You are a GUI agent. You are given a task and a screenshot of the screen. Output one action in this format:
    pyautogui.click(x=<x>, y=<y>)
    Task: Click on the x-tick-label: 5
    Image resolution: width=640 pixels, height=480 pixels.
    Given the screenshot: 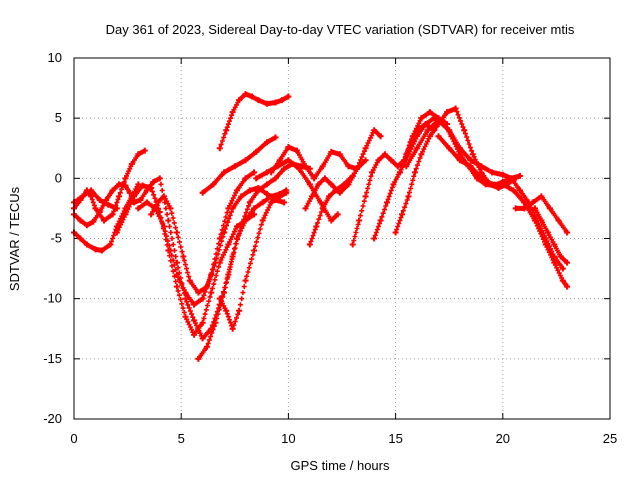 What is the action you would take?
    pyautogui.click(x=181, y=438)
    